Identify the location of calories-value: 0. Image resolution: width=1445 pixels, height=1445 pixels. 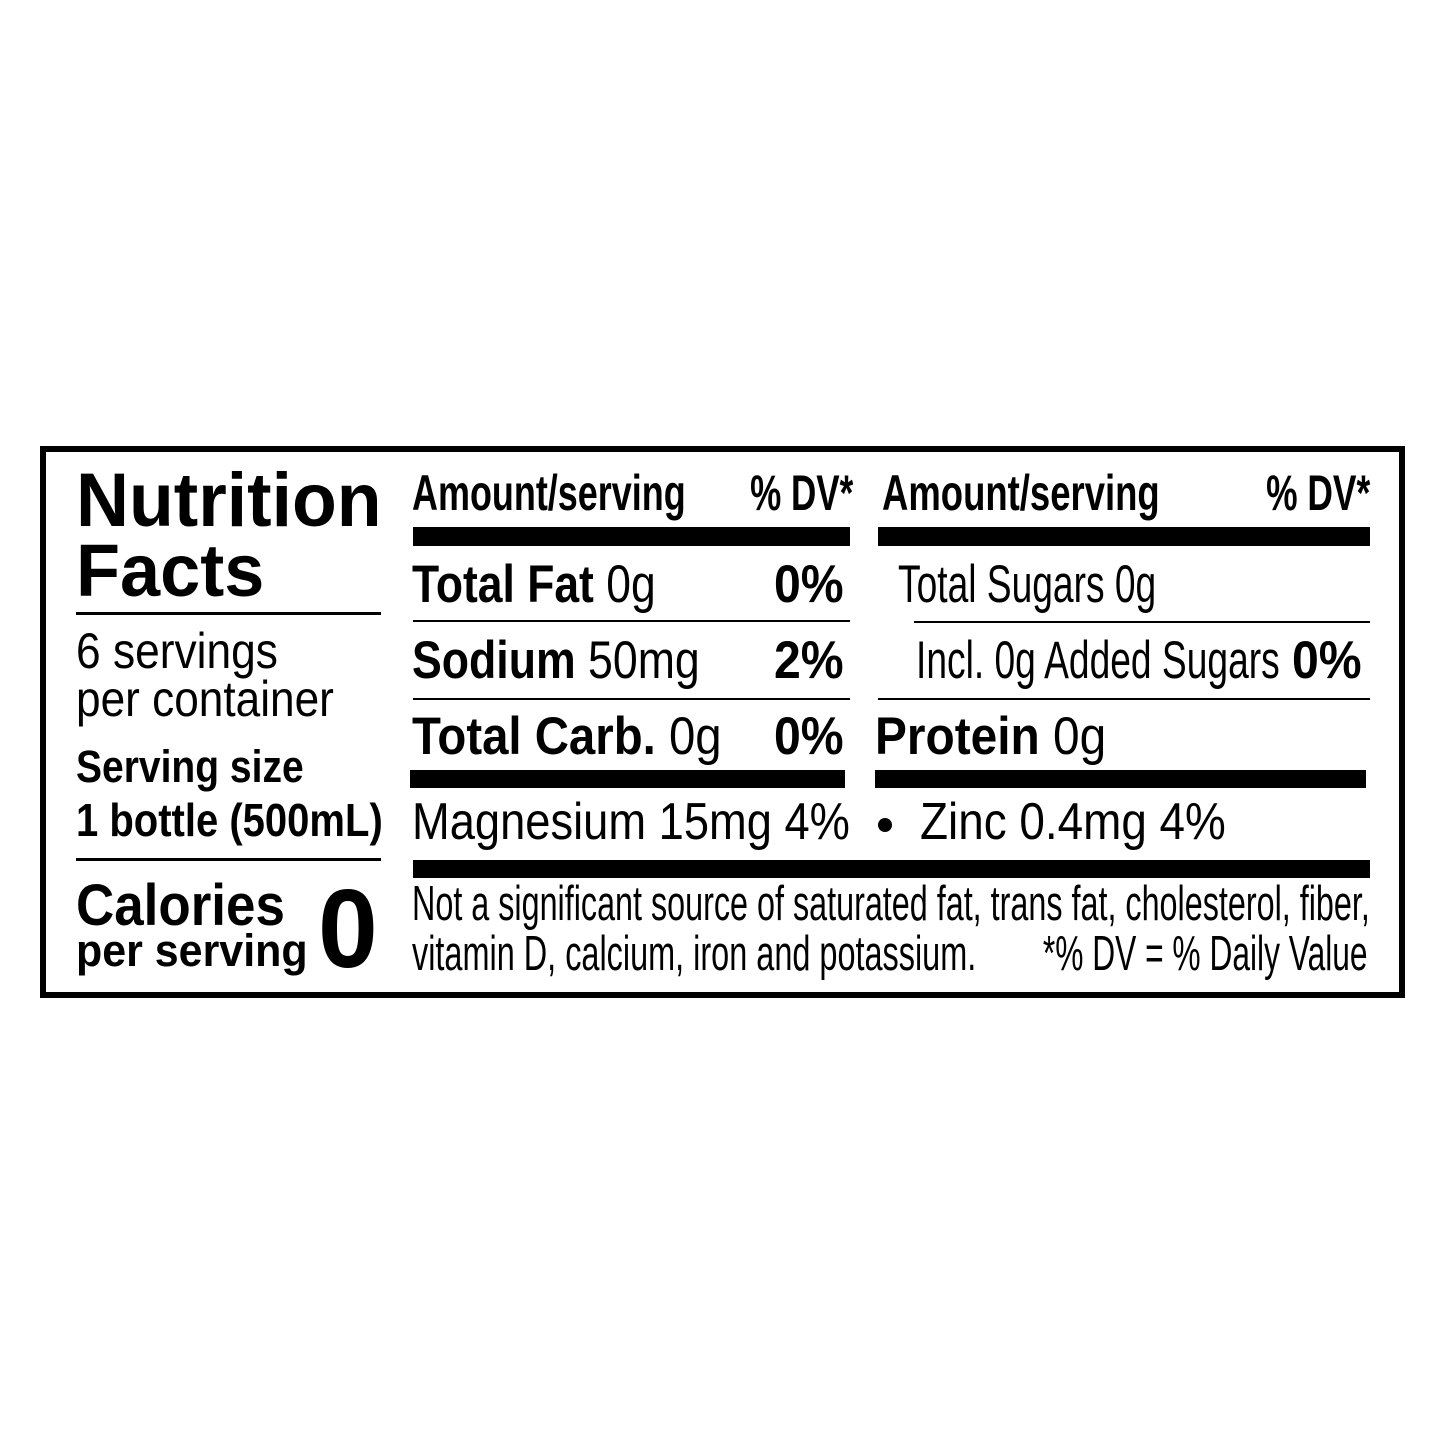
(348, 928).